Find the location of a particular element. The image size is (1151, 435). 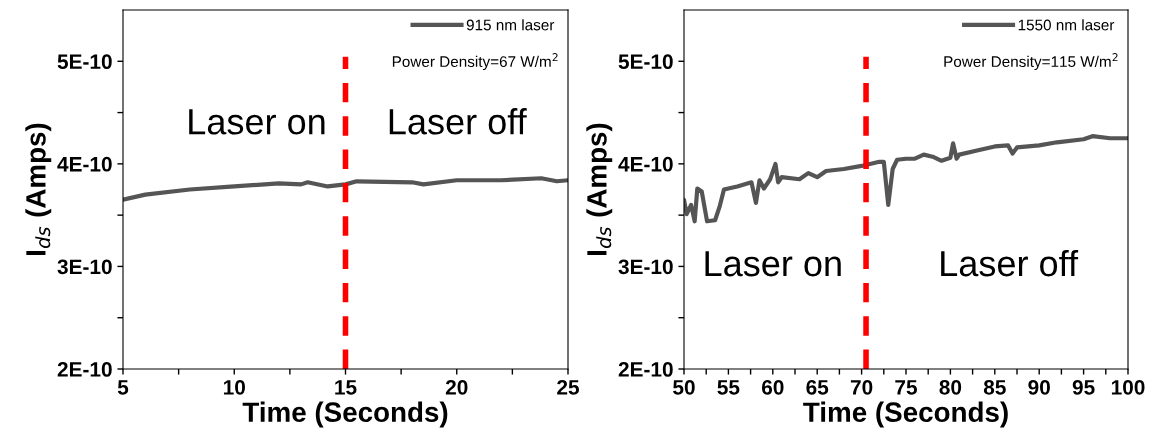

x-tick-label: 85 is located at coordinates (994, 387).